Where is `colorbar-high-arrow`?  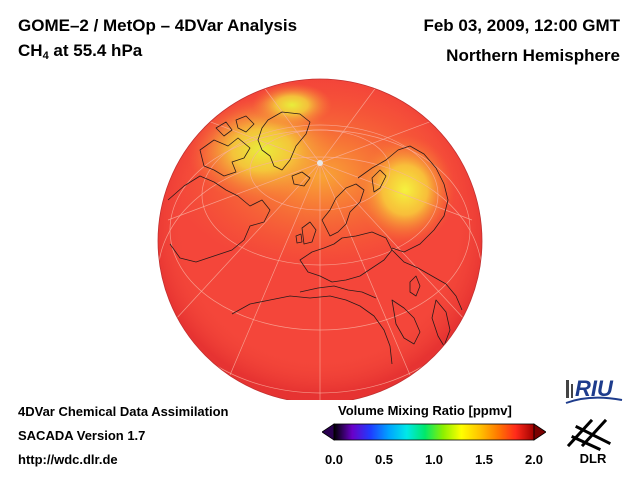 colorbar-high-arrow is located at coordinates (539, 432).